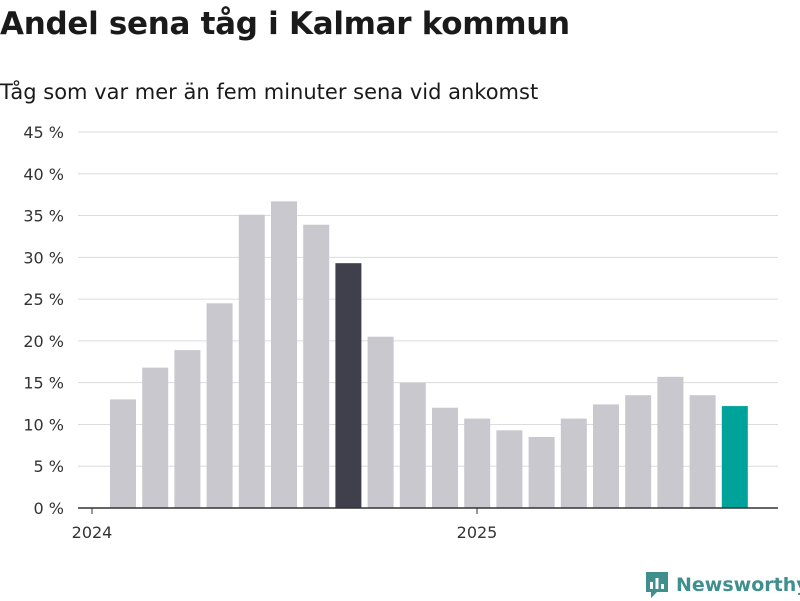  What do you see at coordinates (285, 24) in the screenshot?
I see `chart-title: Andel sena tåg i Kalmar kommun` at bounding box center [285, 24].